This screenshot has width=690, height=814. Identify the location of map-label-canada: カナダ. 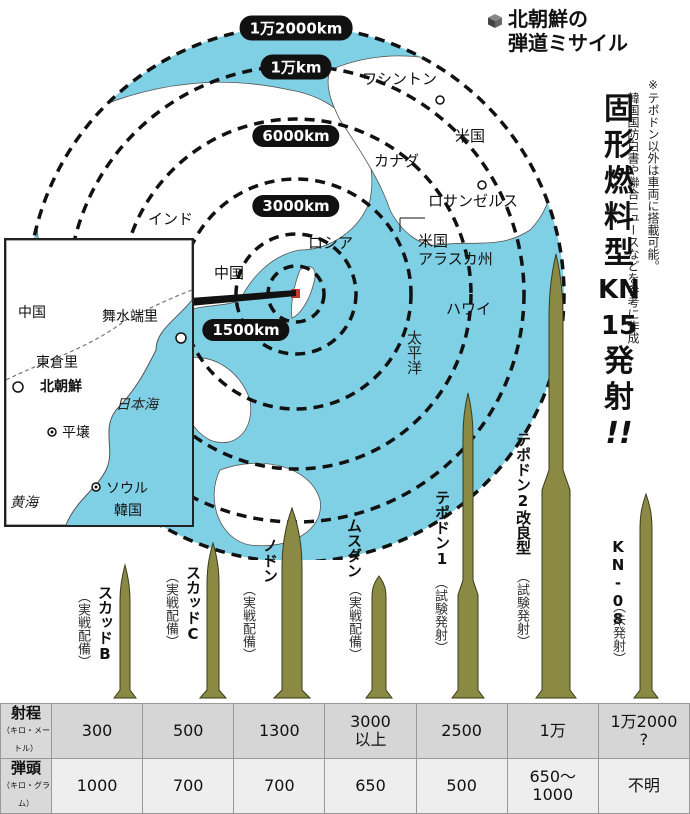
(397, 161).